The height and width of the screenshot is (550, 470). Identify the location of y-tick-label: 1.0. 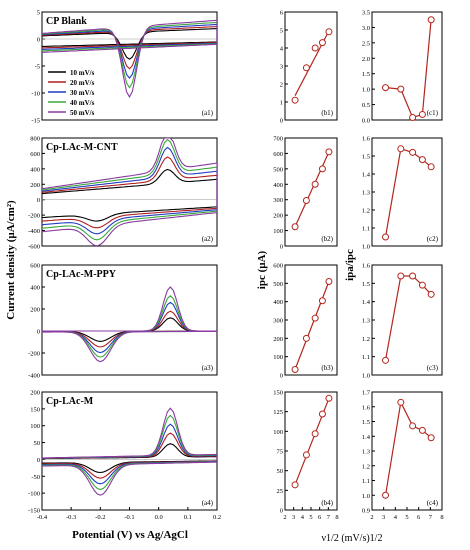
(366, 90).